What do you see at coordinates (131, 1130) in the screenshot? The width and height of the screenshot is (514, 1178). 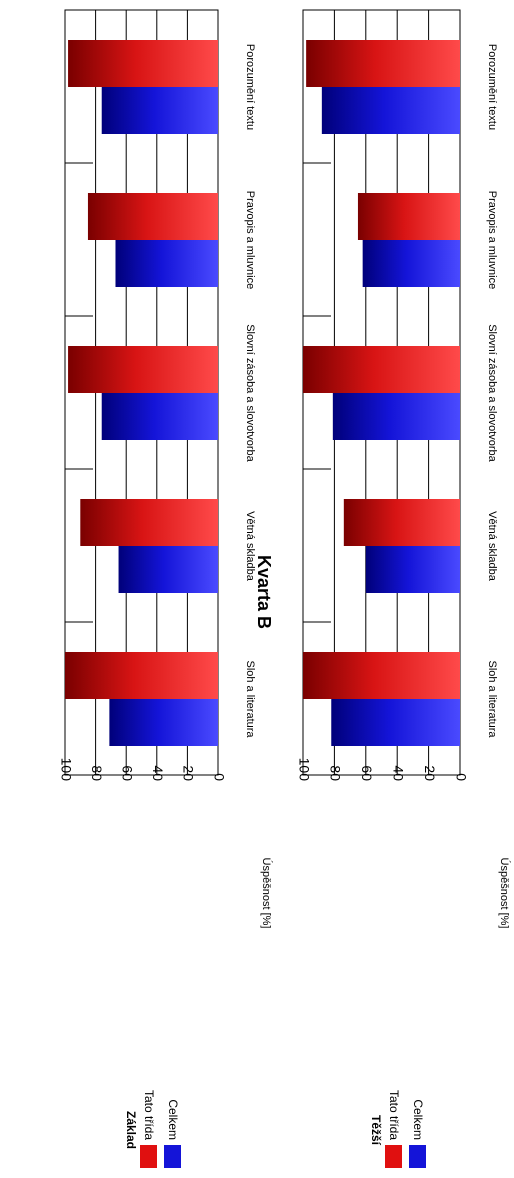 I see `legend-title: Základ` at bounding box center [131, 1130].